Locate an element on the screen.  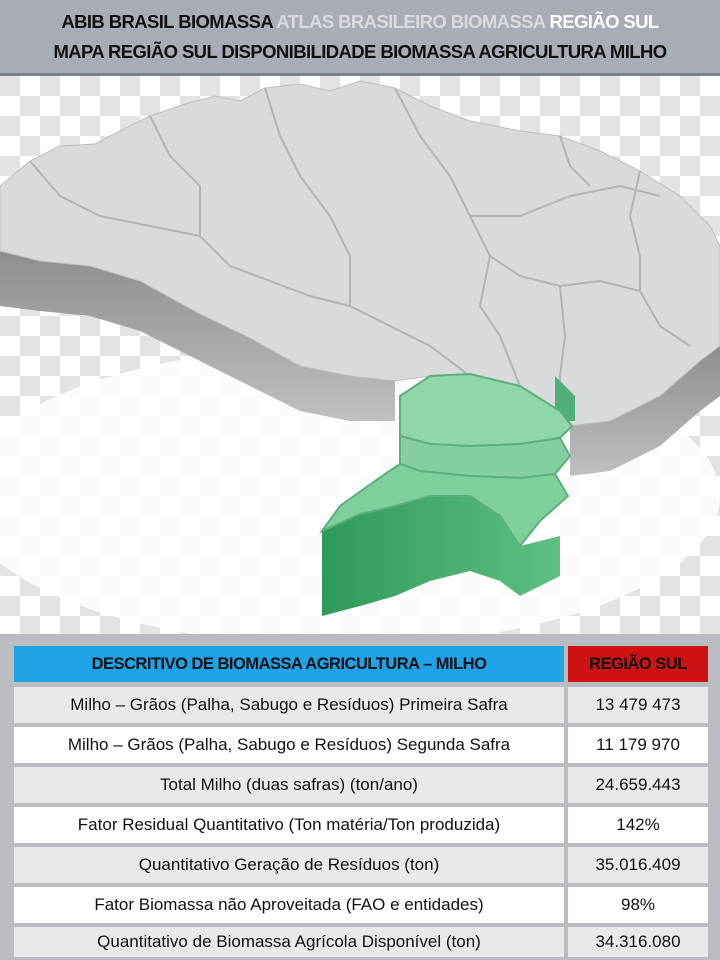
row-value: 24.659.443 is located at coordinates (638, 785).